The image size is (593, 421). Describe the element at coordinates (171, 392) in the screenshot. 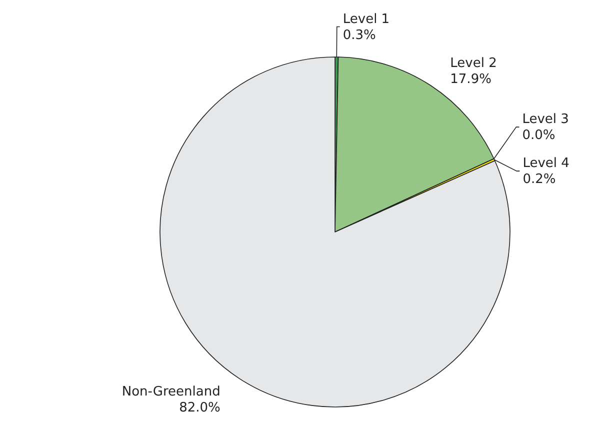

I see `slice-label: Non-Greenland` at that location.